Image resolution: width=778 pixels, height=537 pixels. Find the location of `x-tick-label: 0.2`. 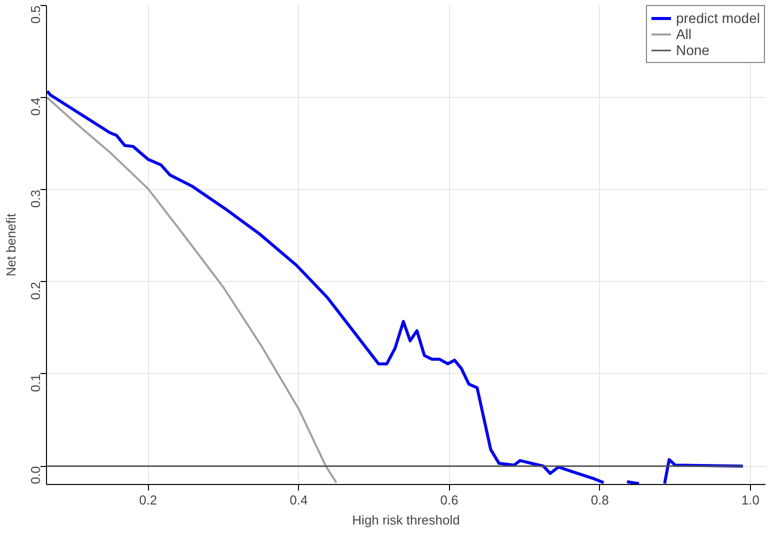

x-tick-label: 0.2 is located at coordinates (148, 500).